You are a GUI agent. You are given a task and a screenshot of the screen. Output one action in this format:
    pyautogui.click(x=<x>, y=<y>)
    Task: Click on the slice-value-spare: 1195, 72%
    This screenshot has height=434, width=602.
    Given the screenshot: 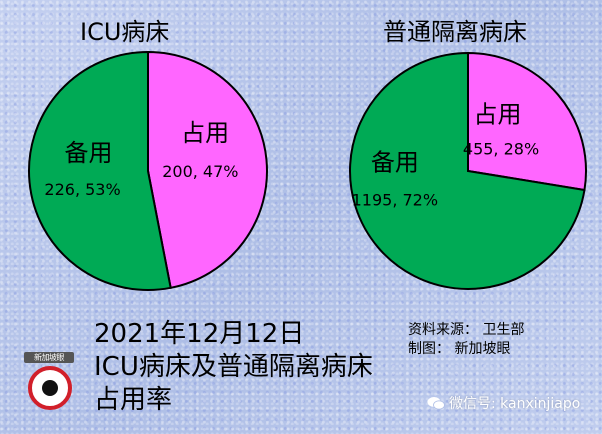 What is the action you would take?
    pyautogui.click(x=395, y=199)
    